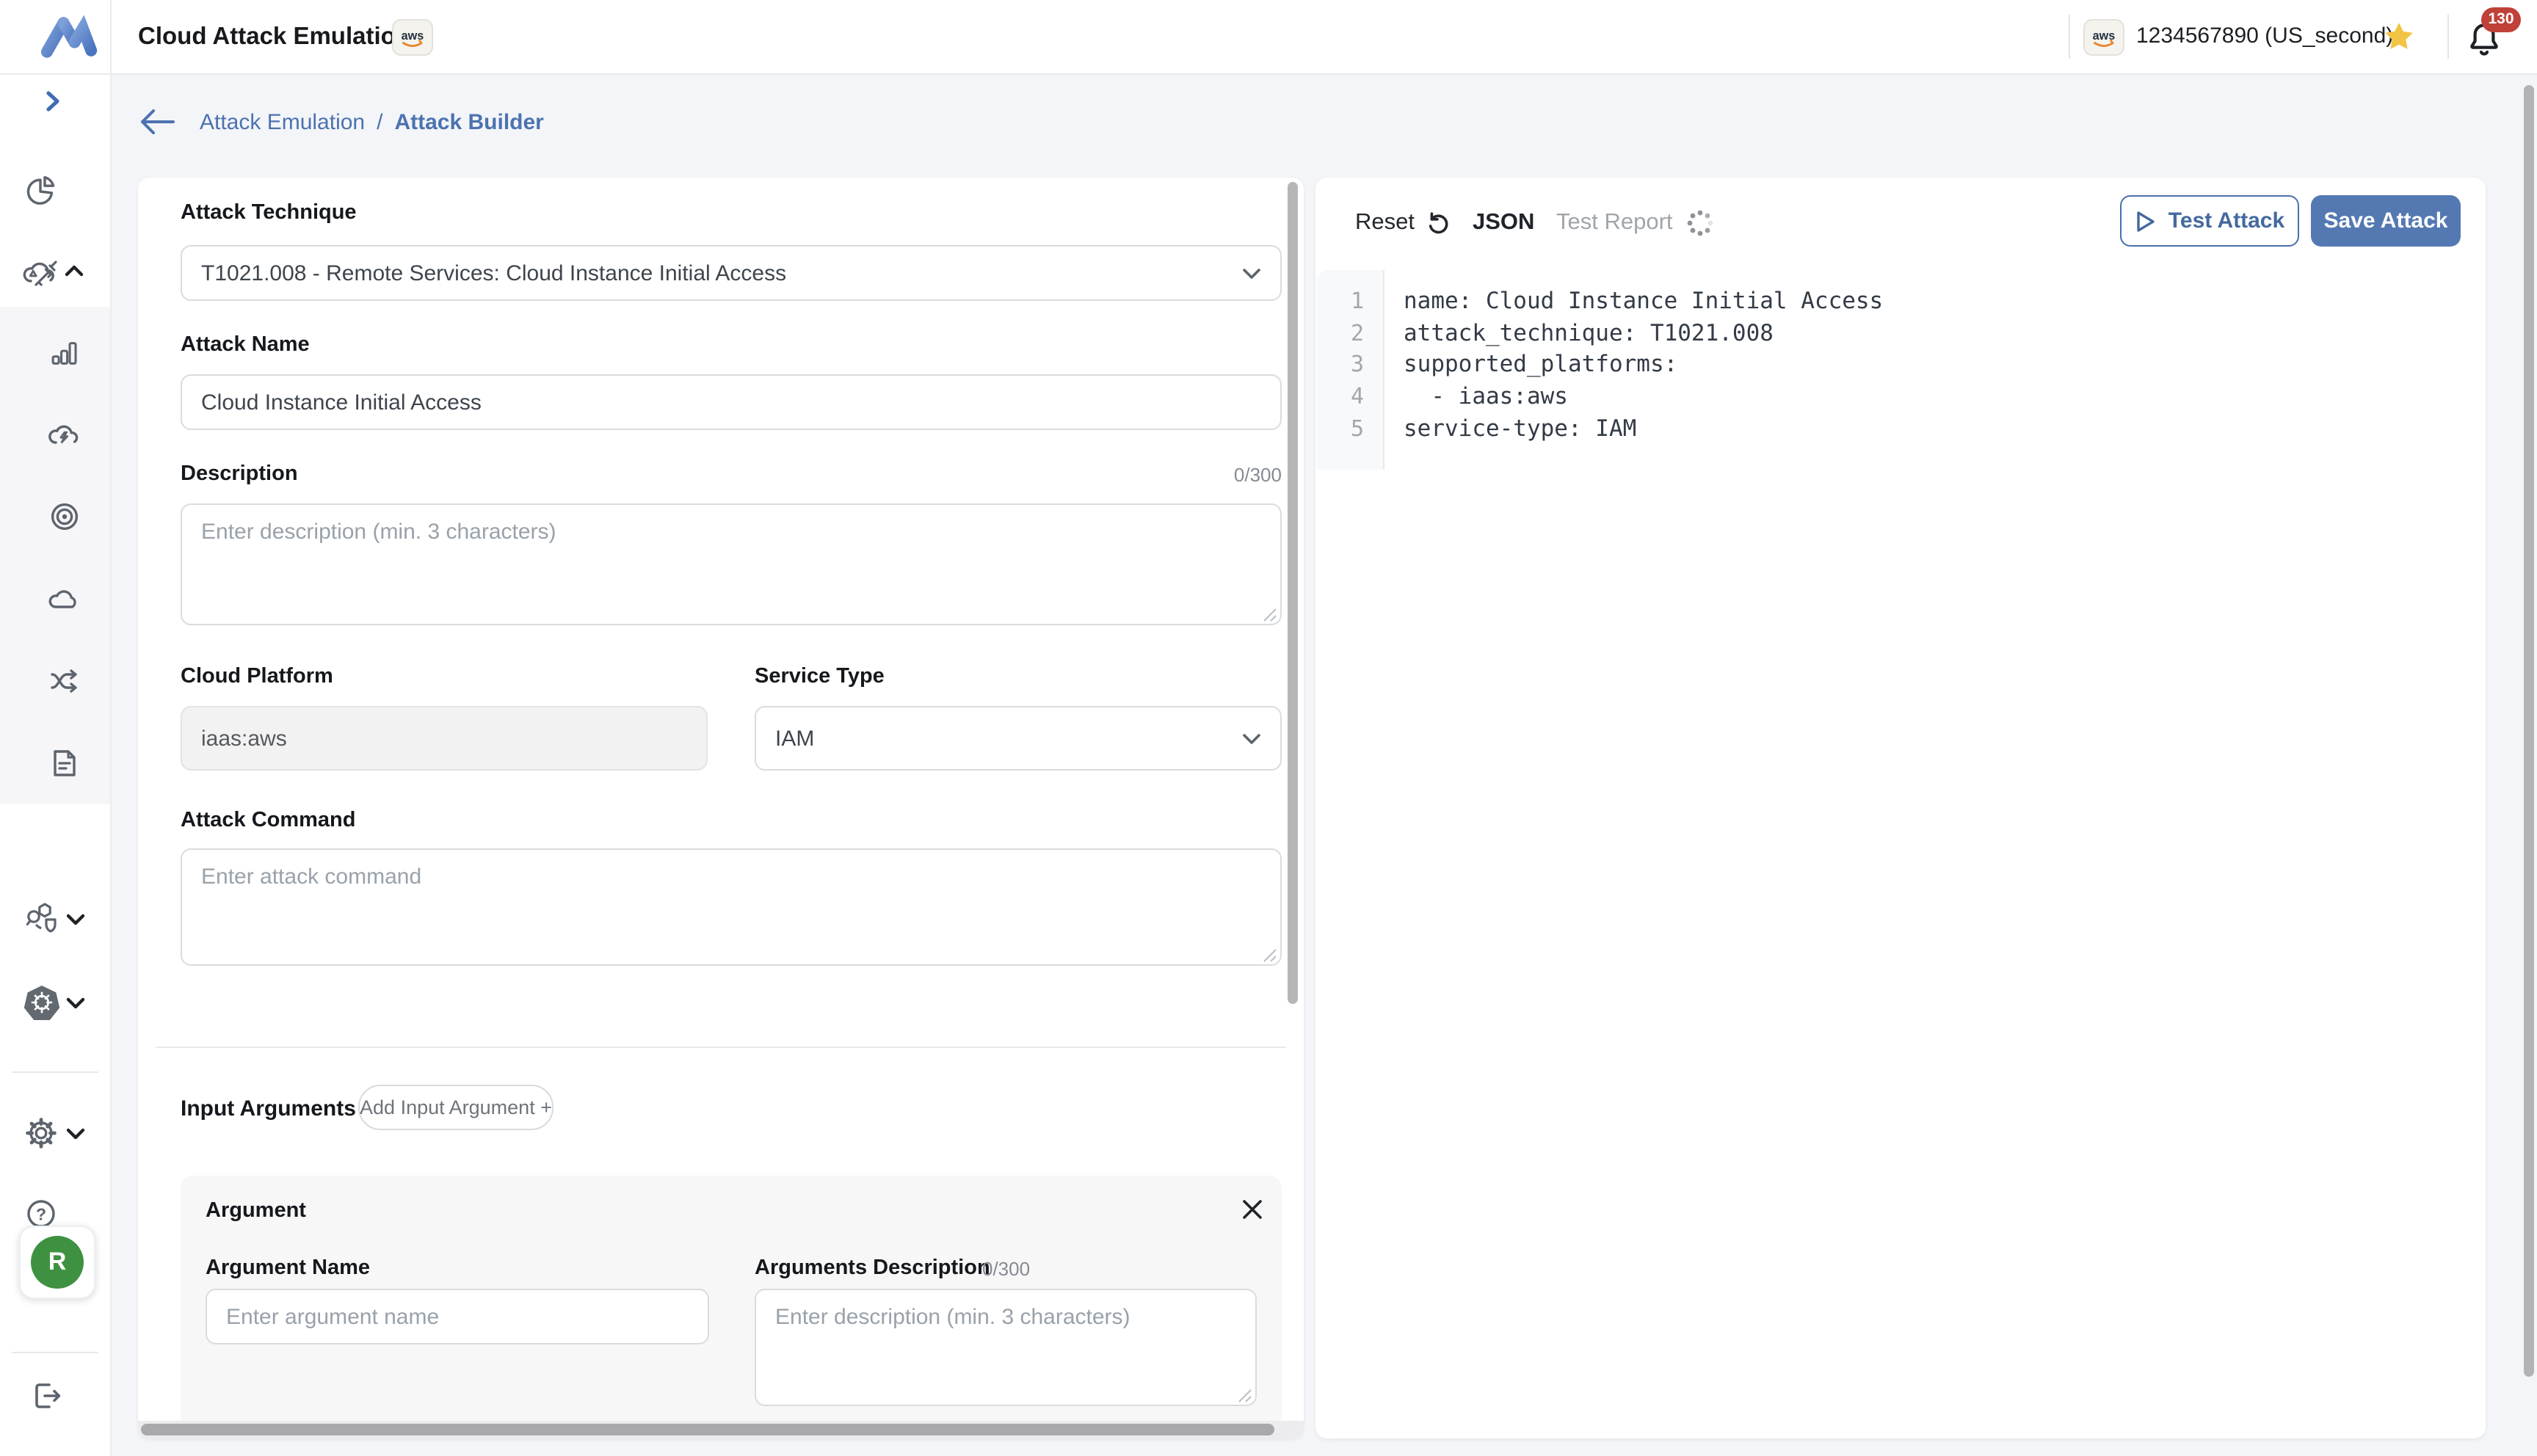  Describe the element at coordinates (268, 820) in the screenshot. I see `attack-command-label: Attack Command` at that location.